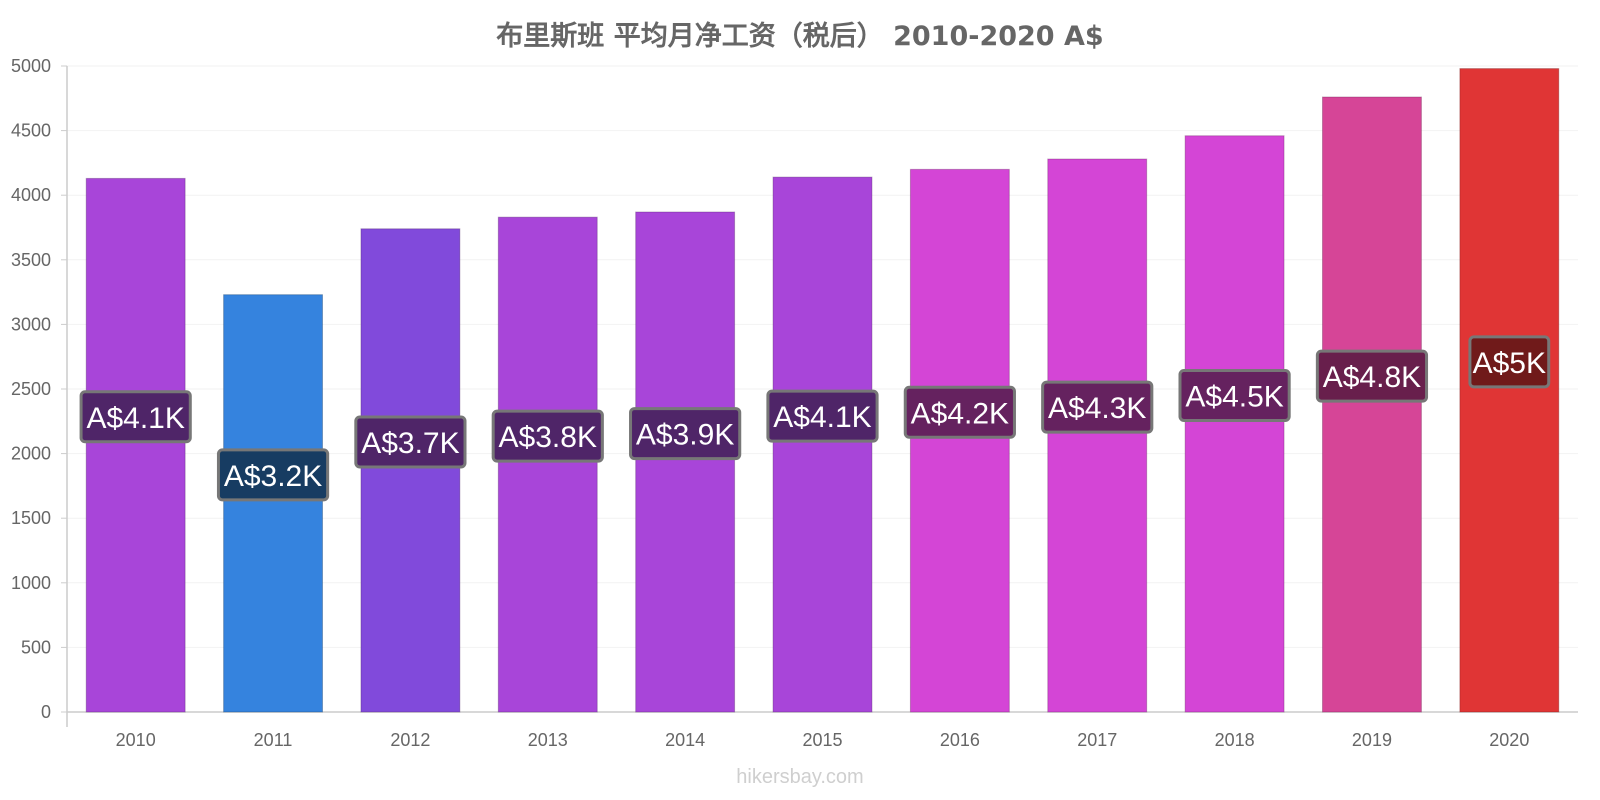 The width and height of the screenshot is (1600, 800). I want to click on data-label: A$4.5K, so click(1234, 396).